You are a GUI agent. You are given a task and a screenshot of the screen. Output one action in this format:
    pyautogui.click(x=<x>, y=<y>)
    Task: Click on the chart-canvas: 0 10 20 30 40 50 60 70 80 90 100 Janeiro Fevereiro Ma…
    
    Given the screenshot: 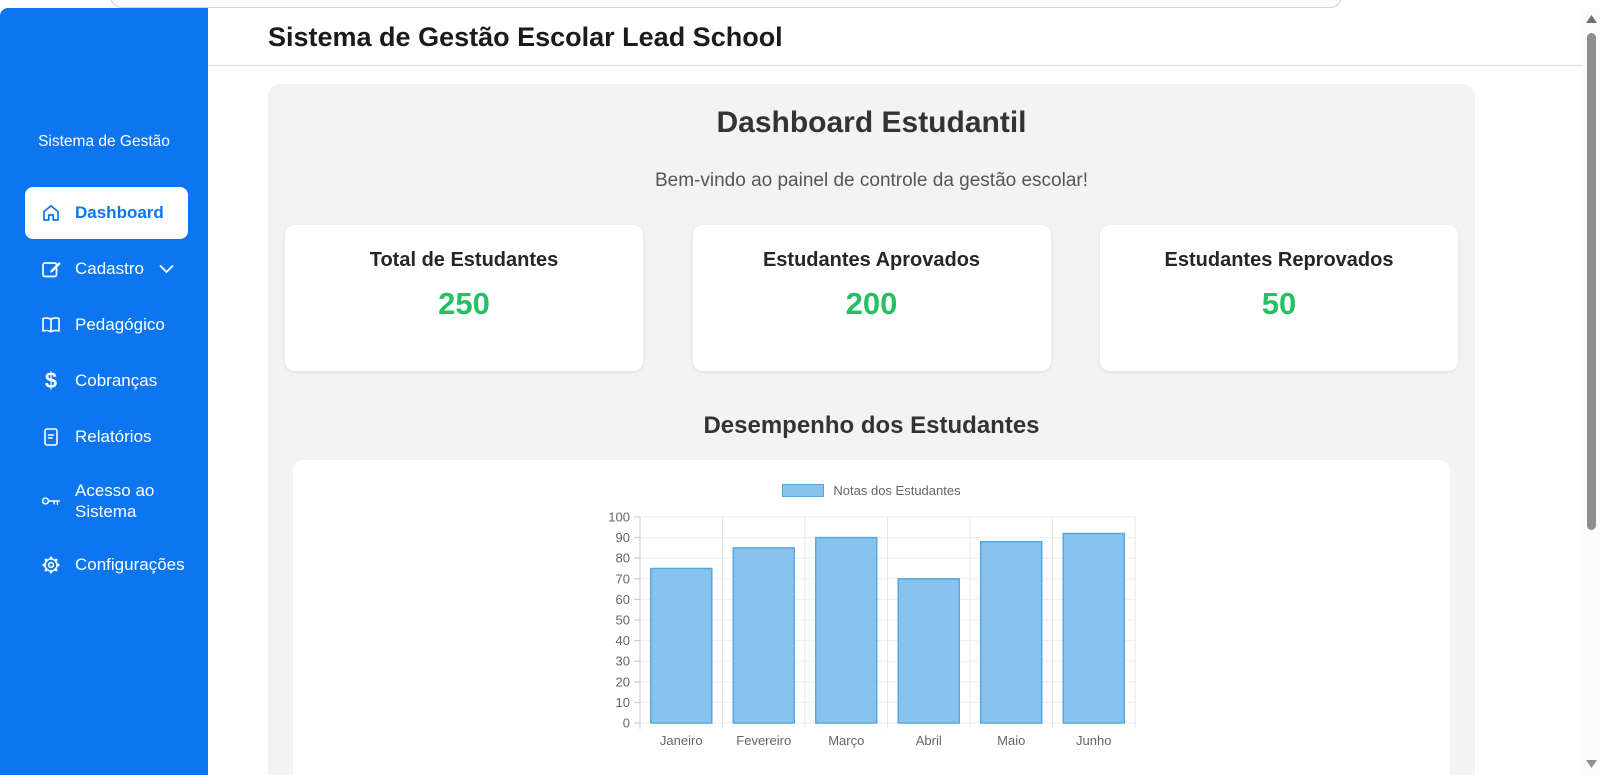 What is the action you would take?
    pyautogui.click(x=871, y=629)
    